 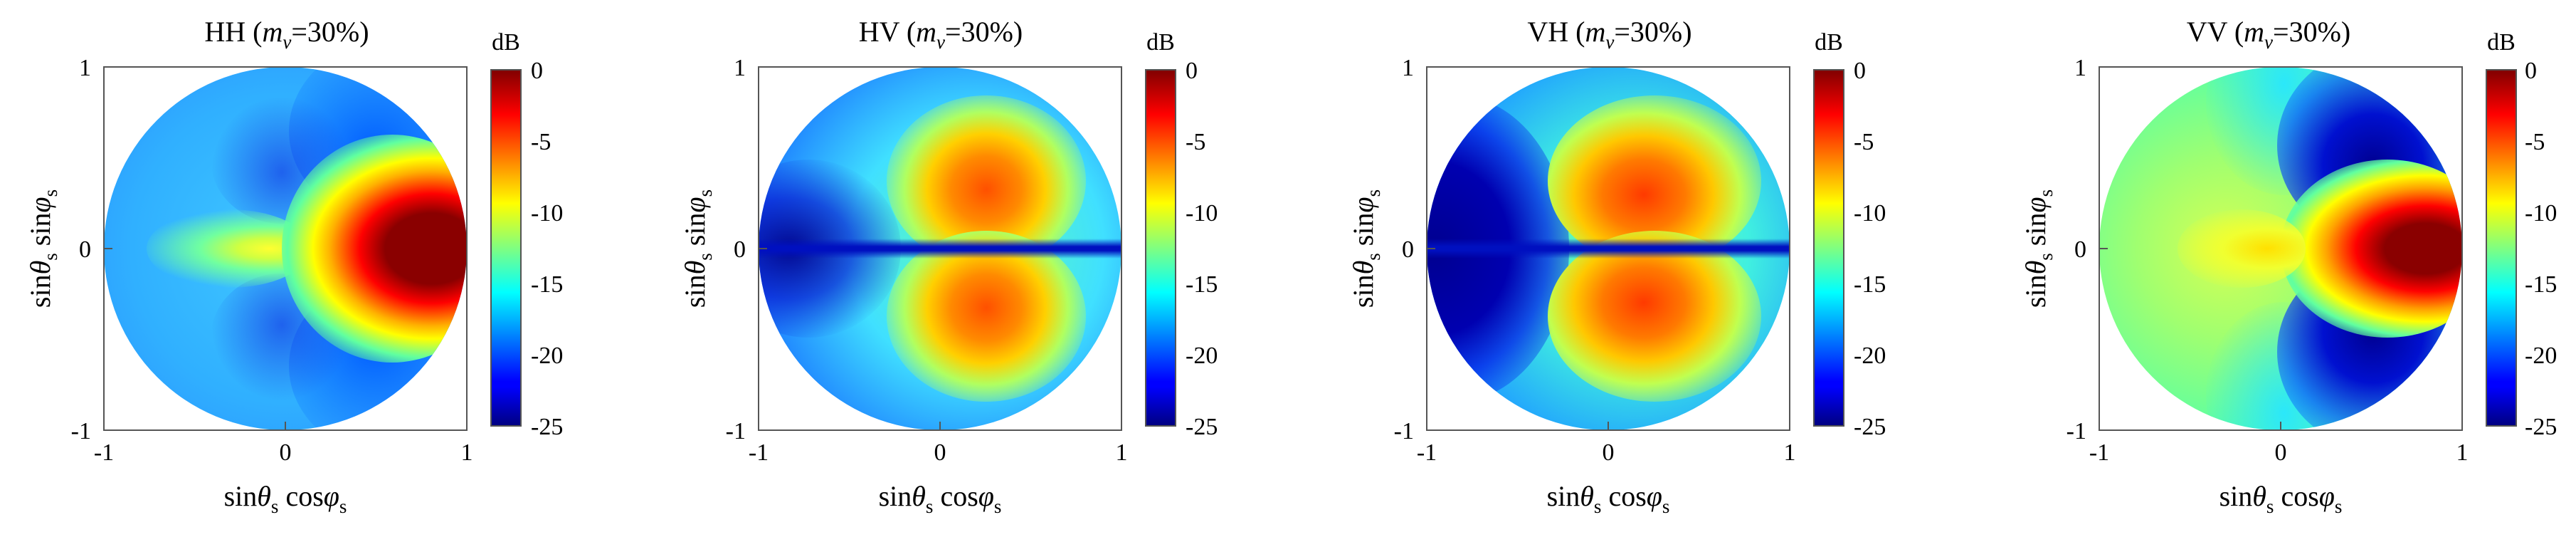 I want to click on panel-title: HH (mv=30%), so click(x=286, y=34).